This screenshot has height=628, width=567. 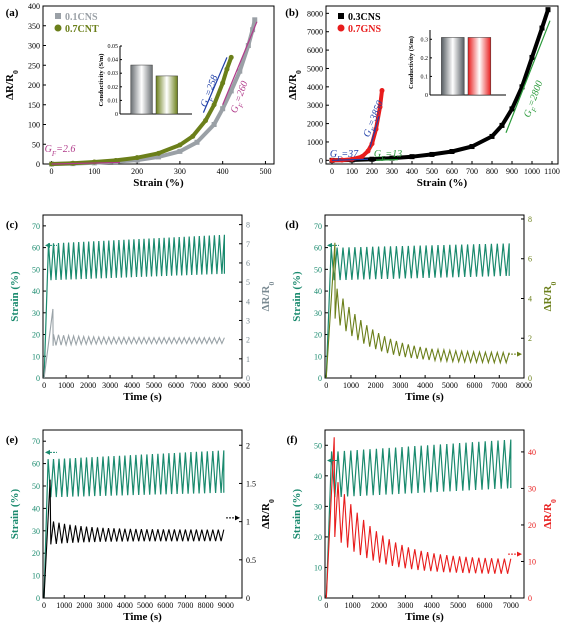 What do you see at coordinates (392, 171) in the screenshot?
I see `x-tick-label: 300` at bounding box center [392, 171].